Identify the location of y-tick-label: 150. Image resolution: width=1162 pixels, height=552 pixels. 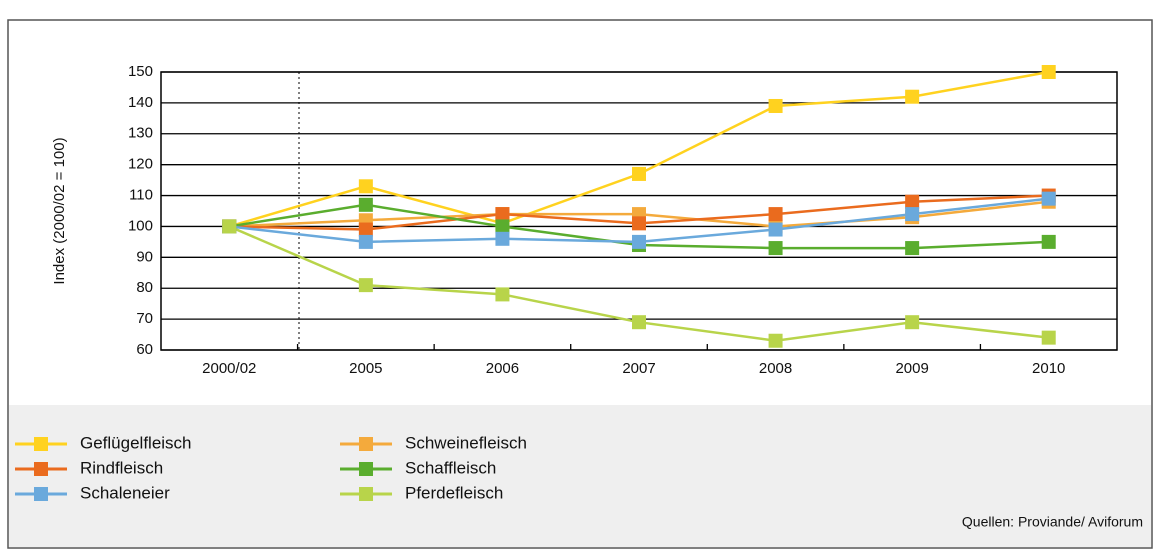
(140, 71).